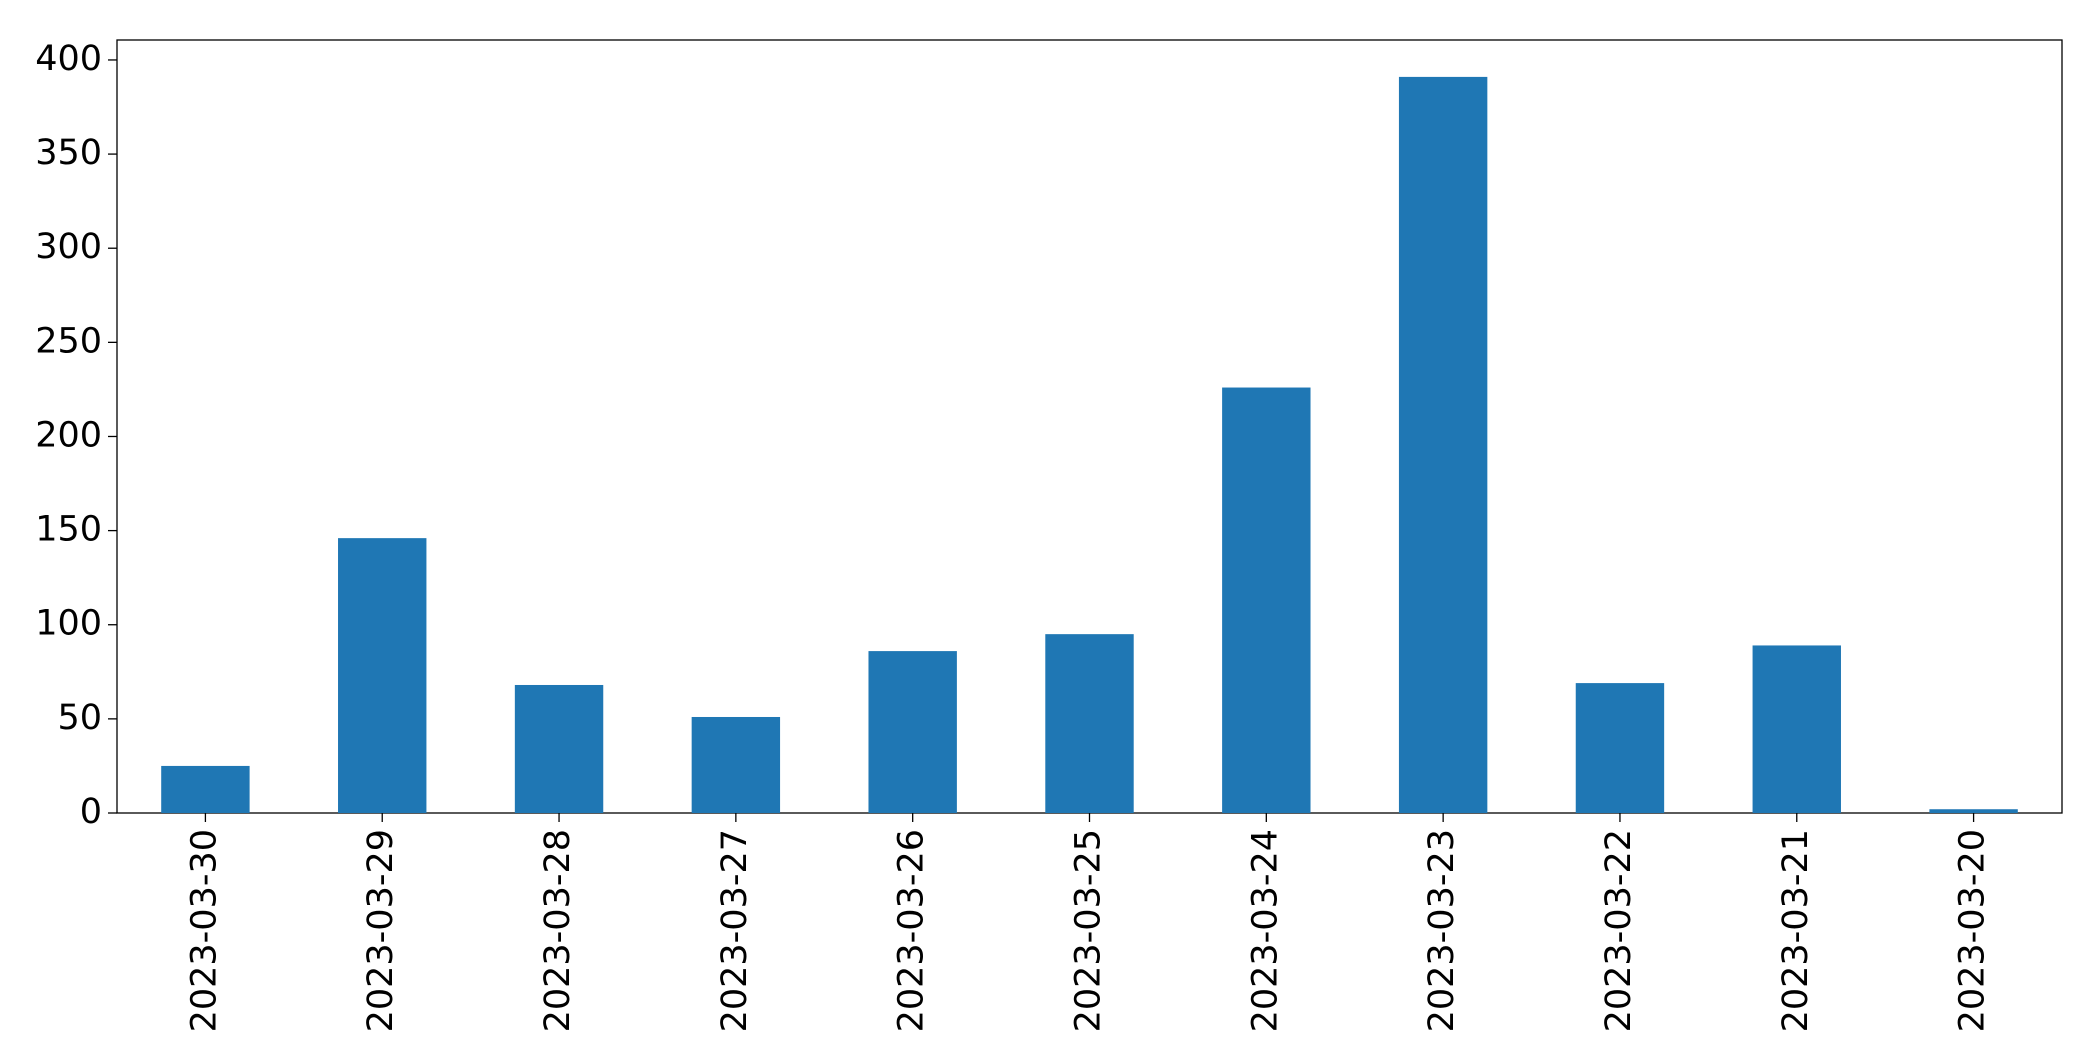  Describe the element at coordinates (68, 59) in the screenshot. I see `y-tick-label: 400` at that location.